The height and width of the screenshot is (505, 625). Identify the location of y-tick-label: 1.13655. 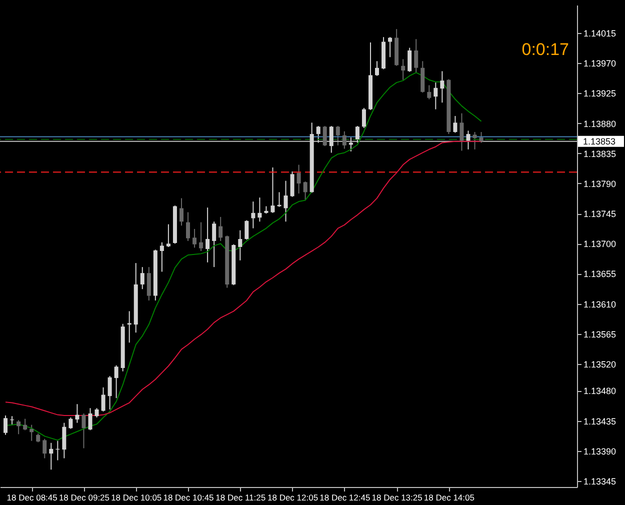
(600, 274).